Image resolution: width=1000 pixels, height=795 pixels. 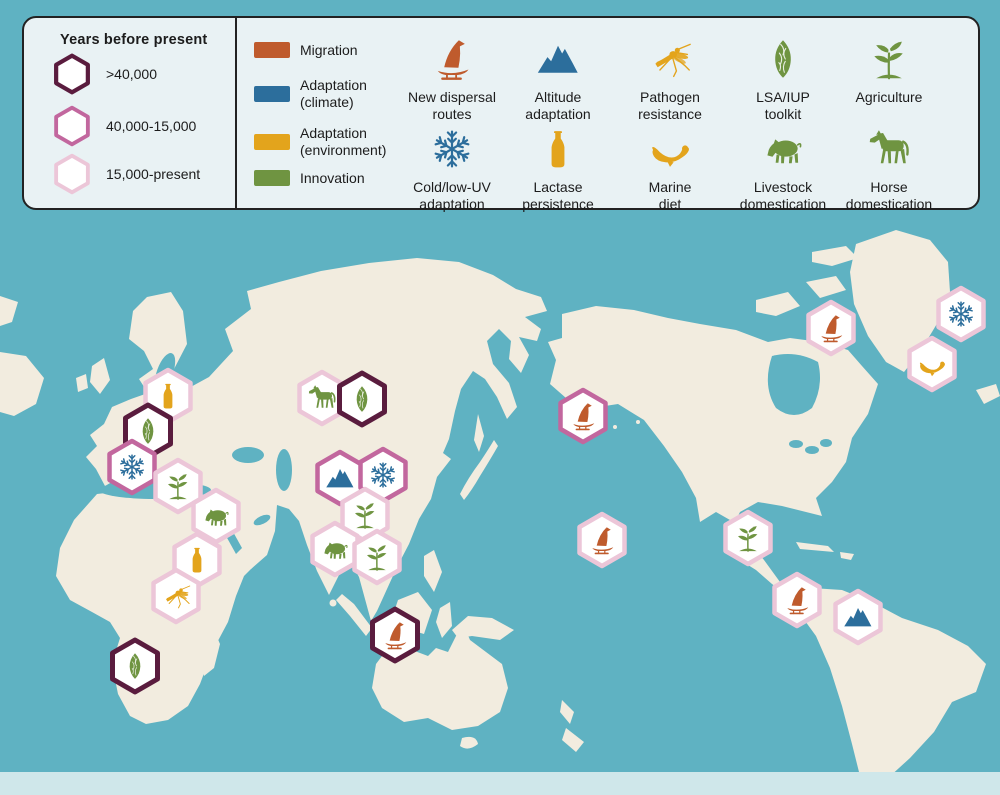 What do you see at coordinates (558, 105) in the screenshot?
I see `icon-label: Altitude adaptation` at bounding box center [558, 105].